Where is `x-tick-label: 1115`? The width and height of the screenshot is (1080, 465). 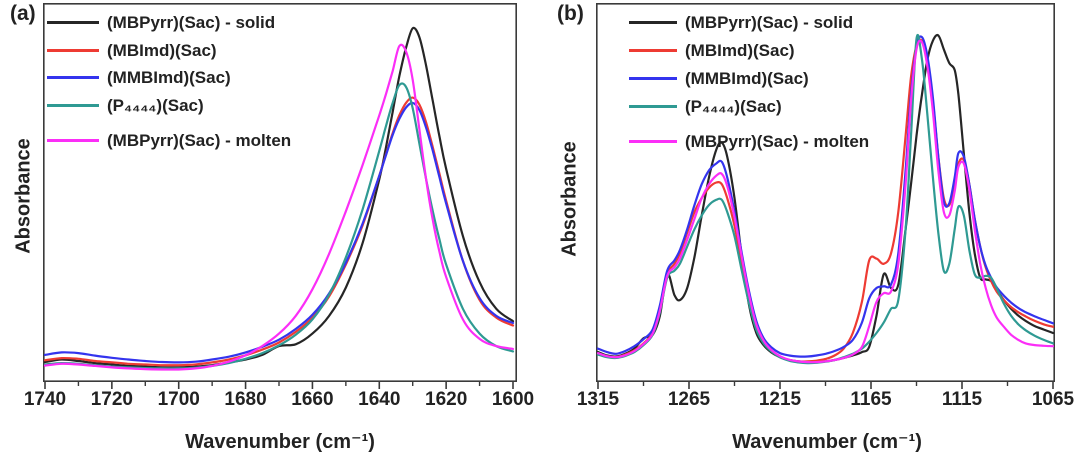 x-tick-label: 1115 is located at coordinates (962, 399).